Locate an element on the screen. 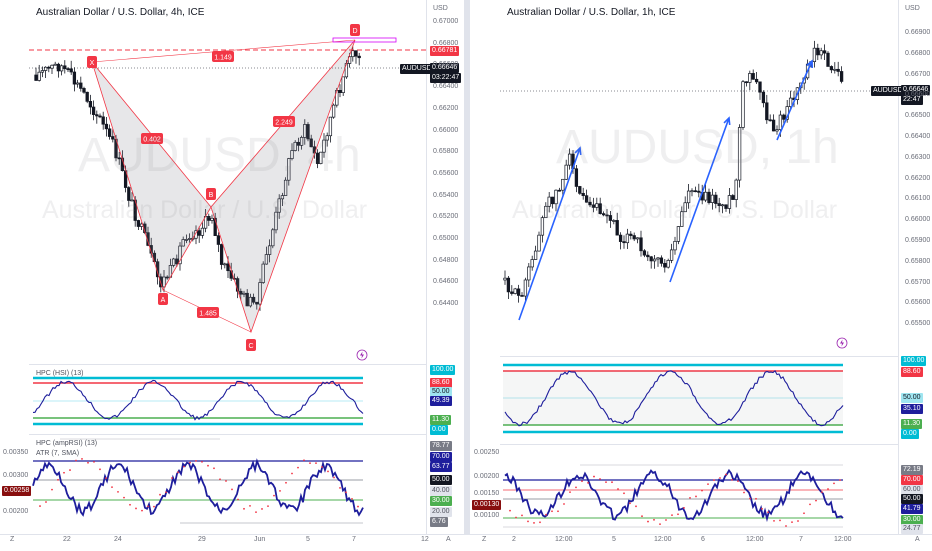 Image resolution: width=932 pixels, height=551 pixels. right-corner-a: A is located at coordinates (917, 539).